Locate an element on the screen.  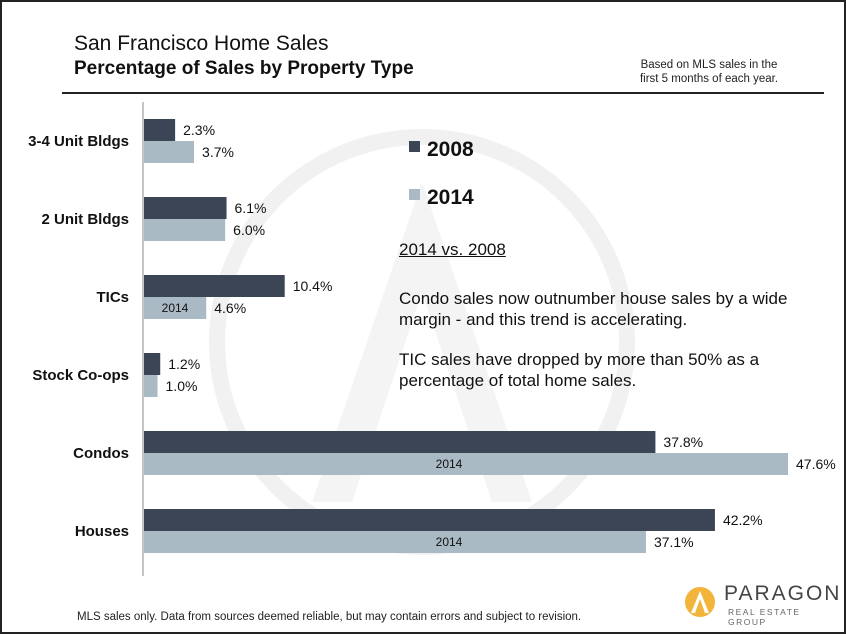
category-label-2-unit-bldgs: 2 Unit Bldgs is located at coordinates (85, 219).